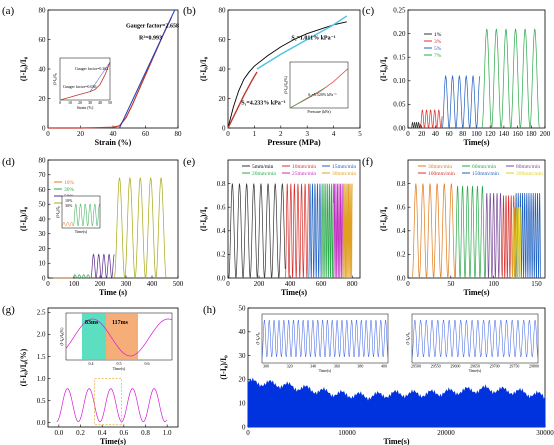 The height and width of the screenshot is (445, 554). Describe the element at coordinates (221, 231) in the screenshot. I see `y-tick-label: 0.4` at that location.